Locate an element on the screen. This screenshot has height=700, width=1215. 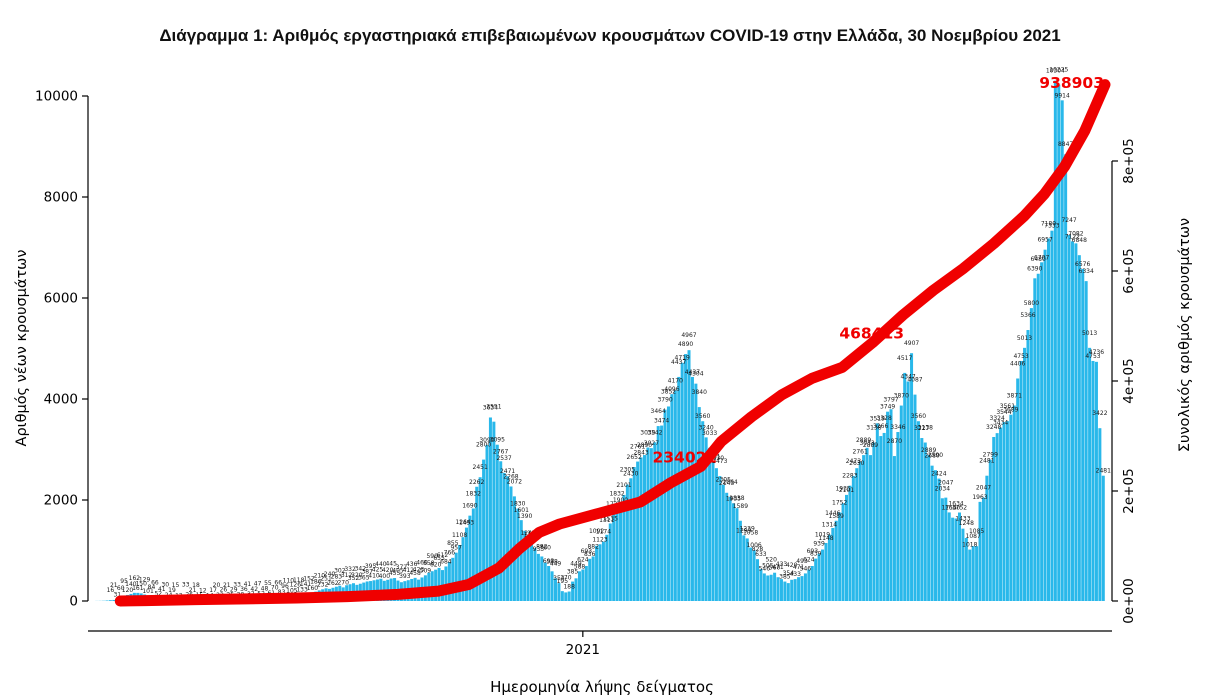
svg-text: 882 is located at coordinates (542, 547).